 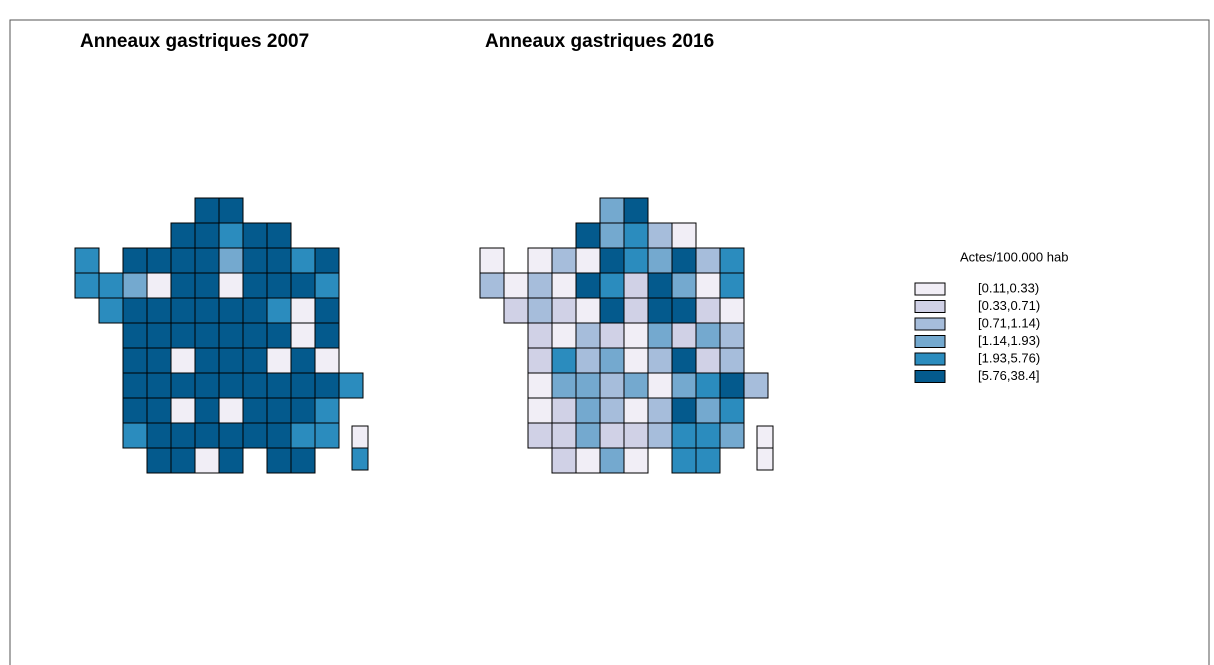 I want to click on legend-title: Actes/100.000 hab, so click(x=1014, y=256).